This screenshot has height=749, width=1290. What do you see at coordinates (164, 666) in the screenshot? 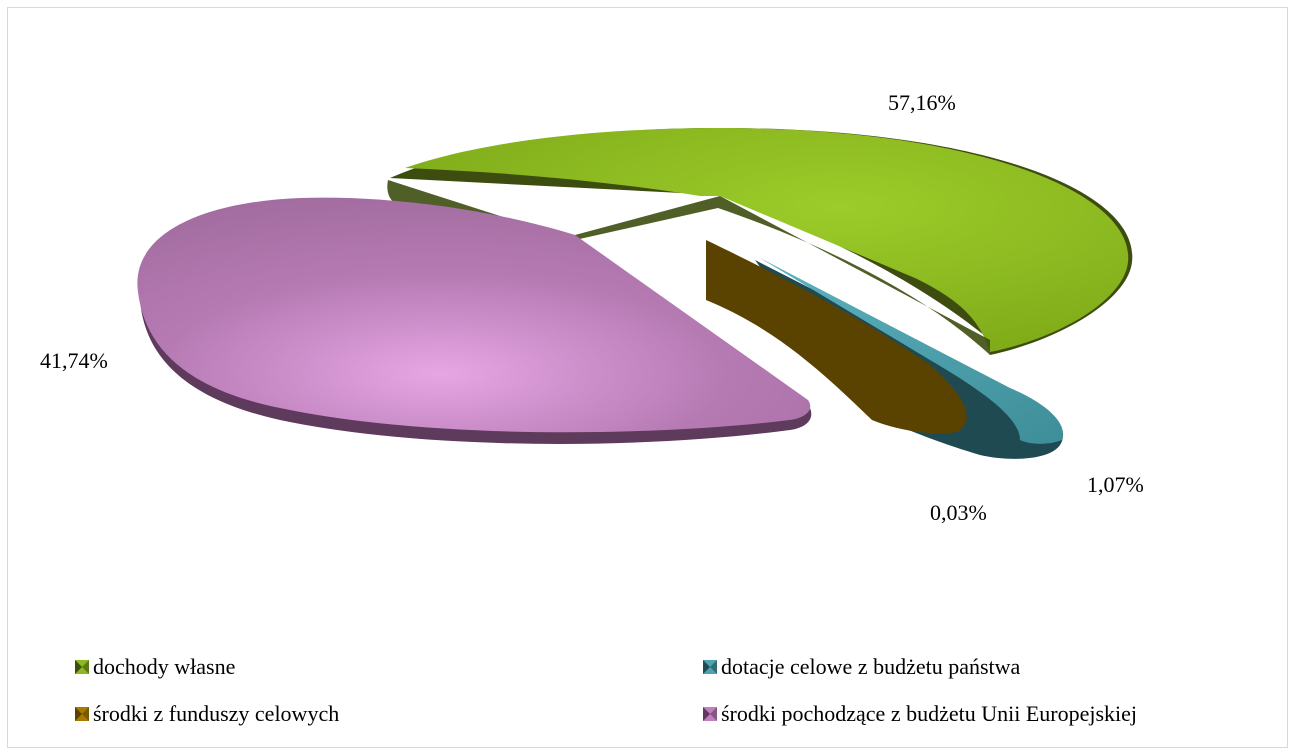
I see `legend-label: dochody własne` at bounding box center [164, 666].